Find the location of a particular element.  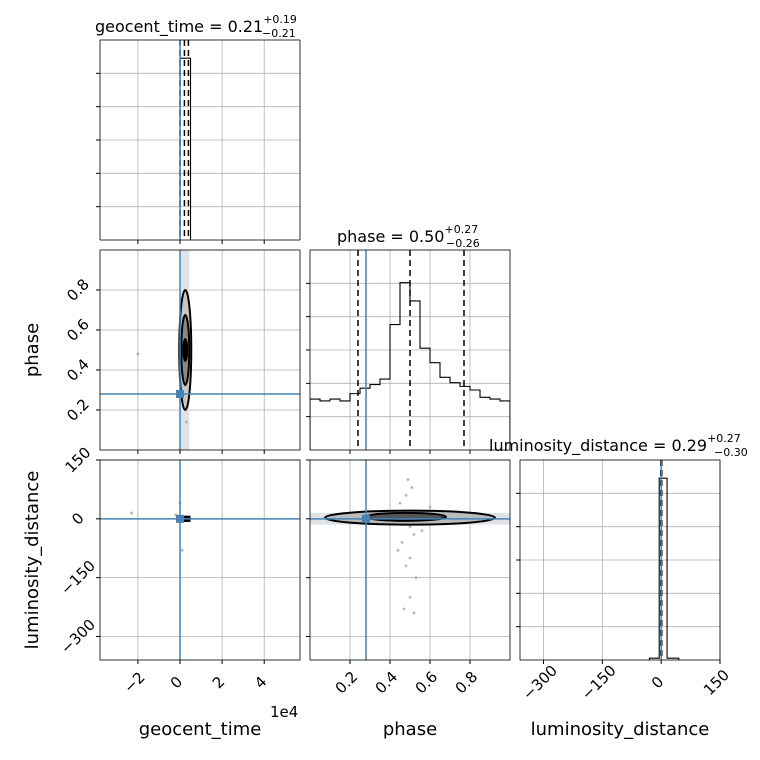

ytick-label: 0.8 is located at coordinates (78, 290).